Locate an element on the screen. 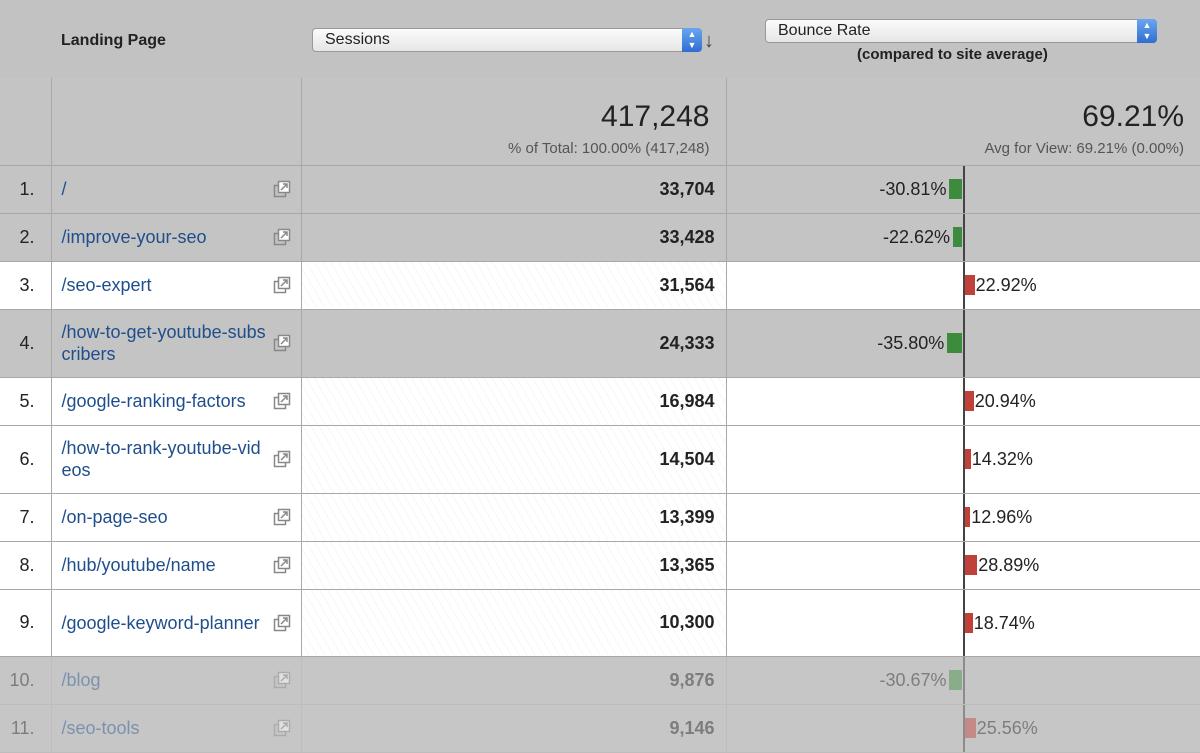 This screenshot has width=1200, height=753. sessions-value: 24,333 is located at coordinates (514, 343).